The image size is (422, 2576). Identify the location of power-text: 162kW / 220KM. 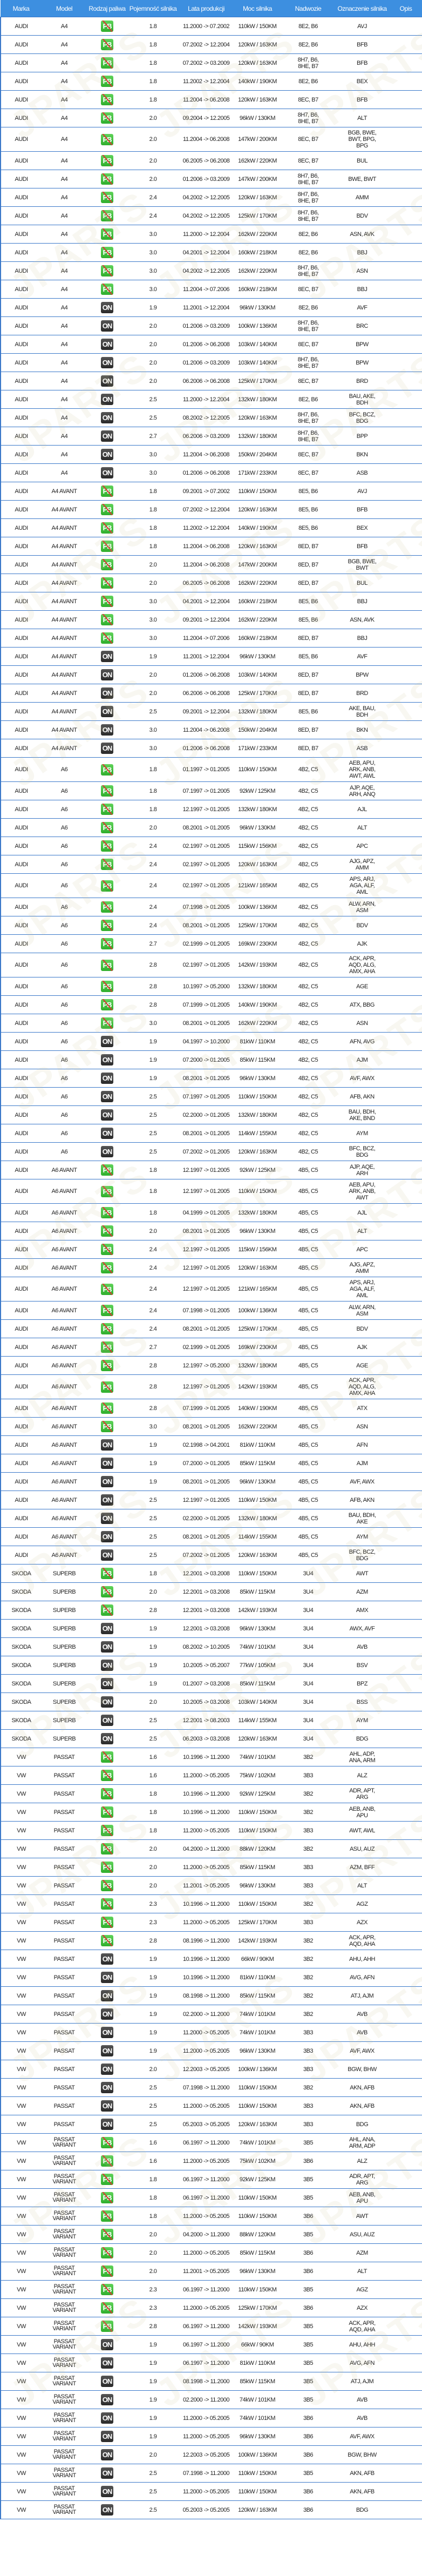
(257, 234).